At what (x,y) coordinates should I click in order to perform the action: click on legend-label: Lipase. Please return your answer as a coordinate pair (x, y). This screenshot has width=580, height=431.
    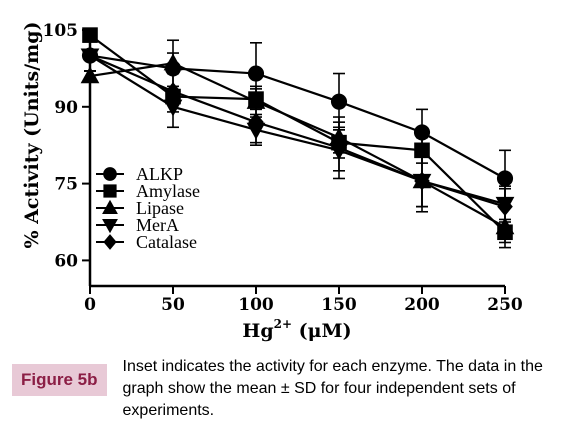
    Looking at the image, I should click on (160, 208).